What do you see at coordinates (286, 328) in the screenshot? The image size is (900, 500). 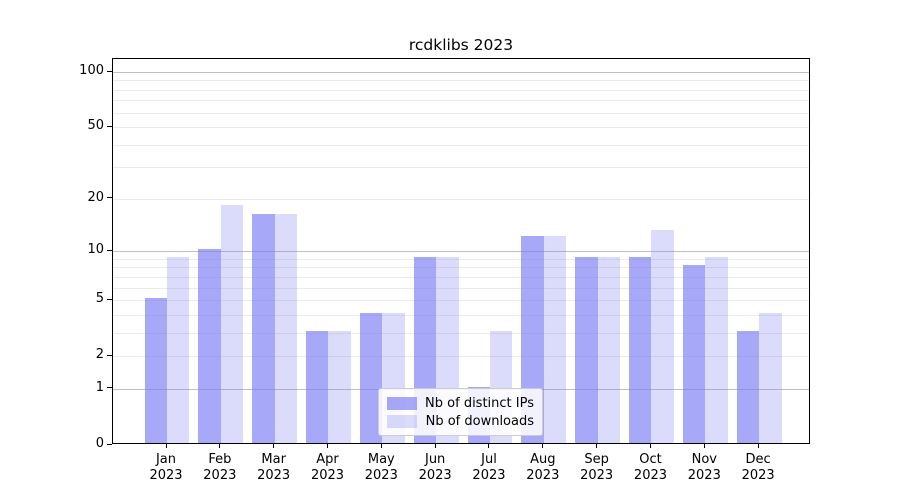 I see `bar-nb-of-downloads-mar-2023` at bounding box center [286, 328].